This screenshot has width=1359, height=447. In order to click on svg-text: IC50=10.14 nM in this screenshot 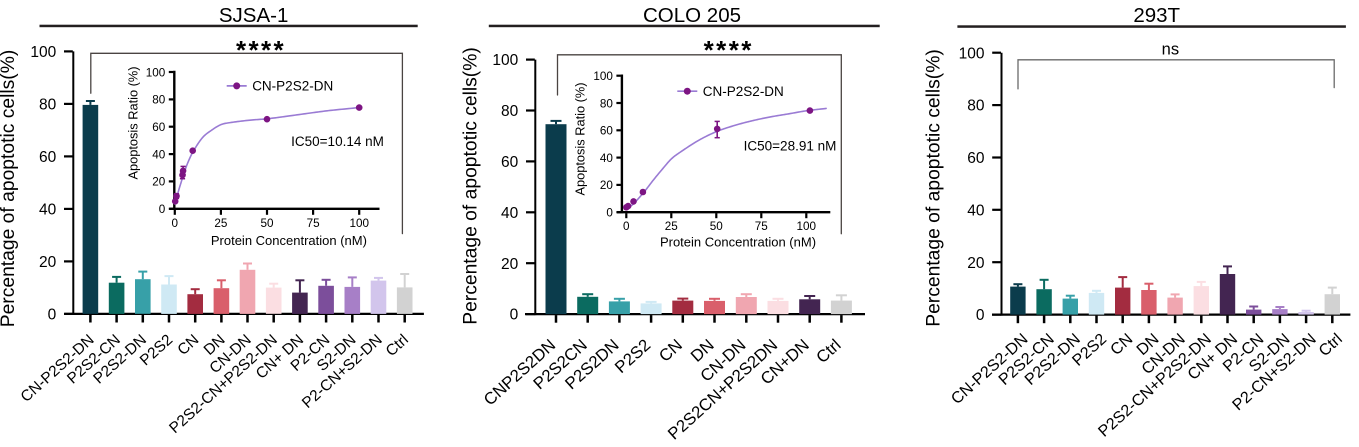, I will do `click(337, 141)`.